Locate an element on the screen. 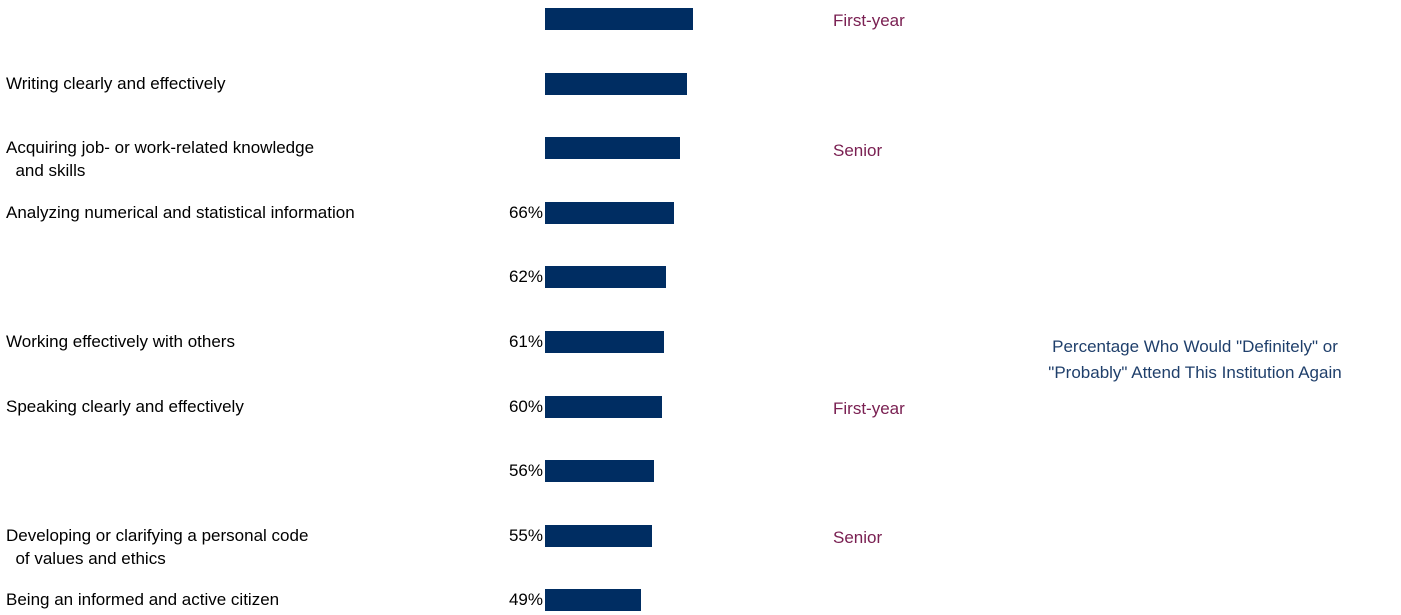  bar-value-label: 62% is located at coordinates (525, 276).